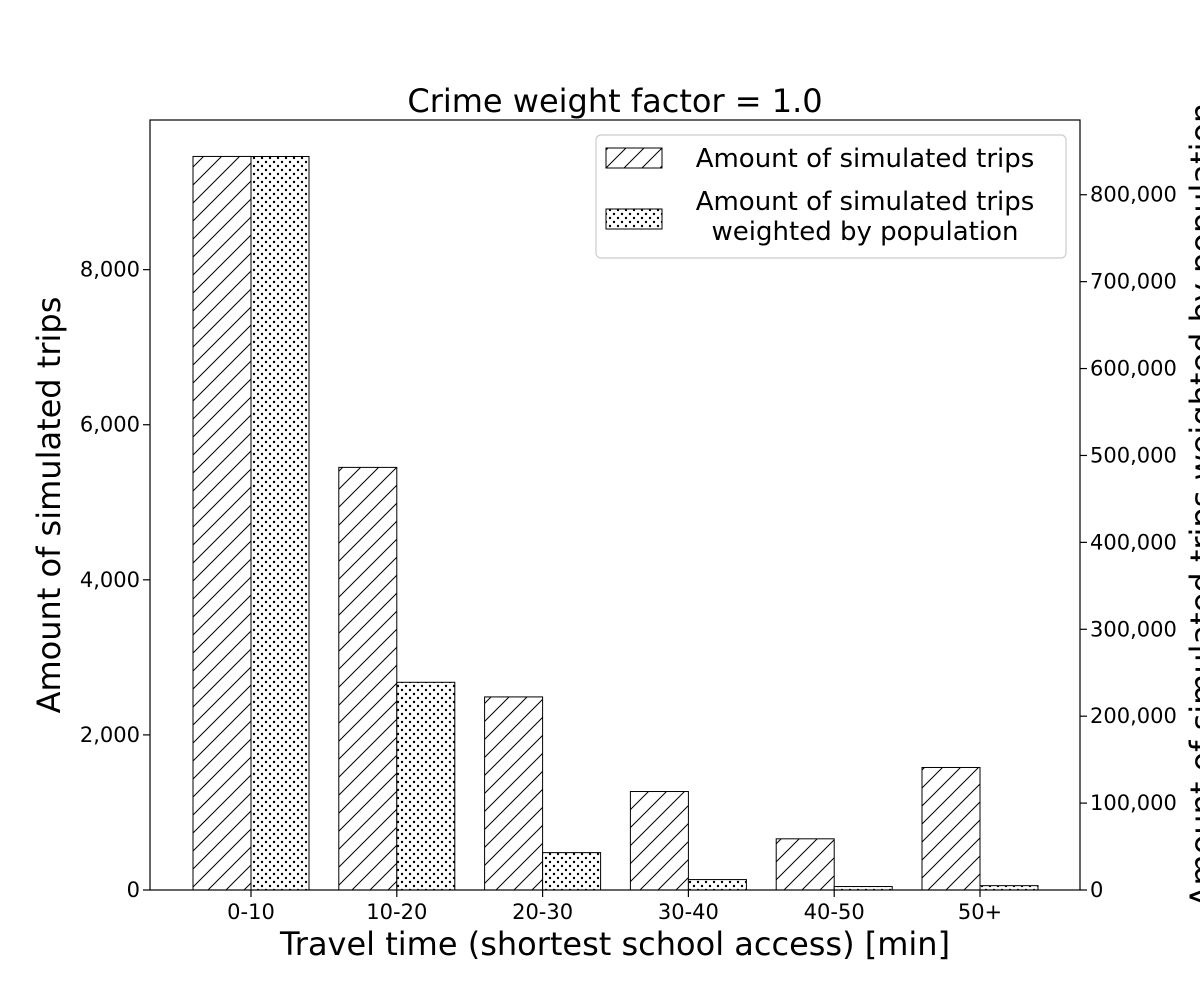 This screenshot has height=1000, width=1200. Describe the element at coordinates (1133, 629) in the screenshot. I see `y-right-tick-label: 300,000` at that location.